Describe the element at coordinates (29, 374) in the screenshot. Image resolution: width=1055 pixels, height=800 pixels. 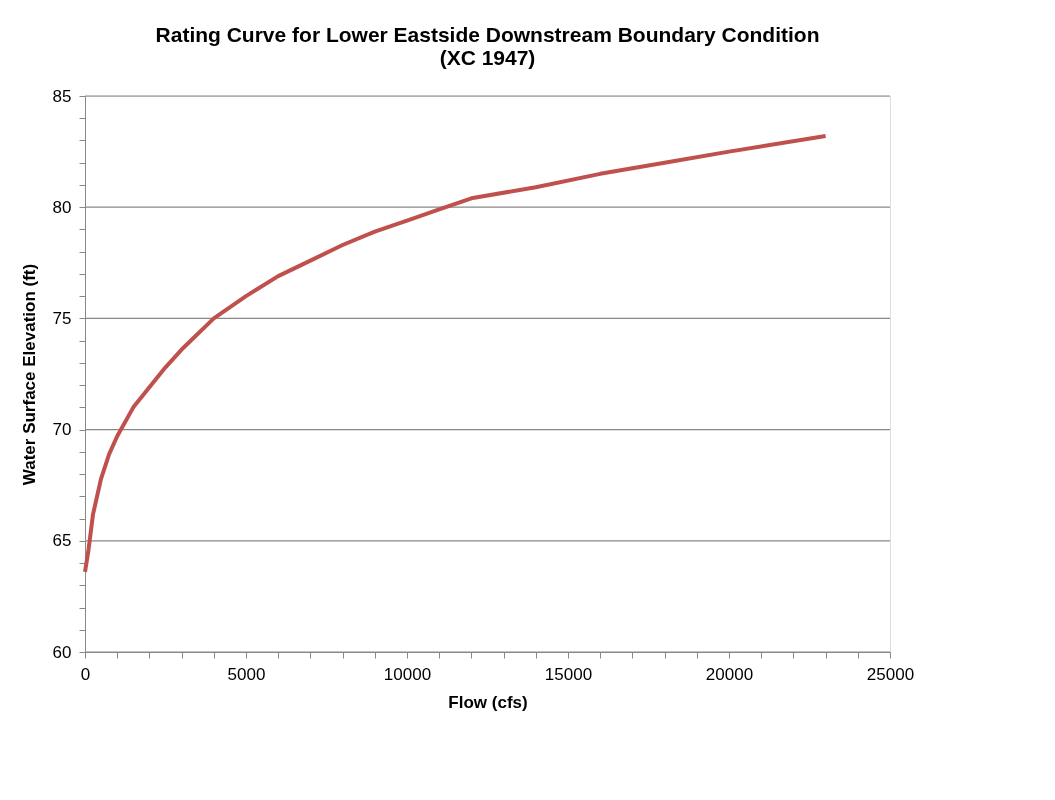
I see `y-axis-title: Water Surface Elevation (ft)` at that location.